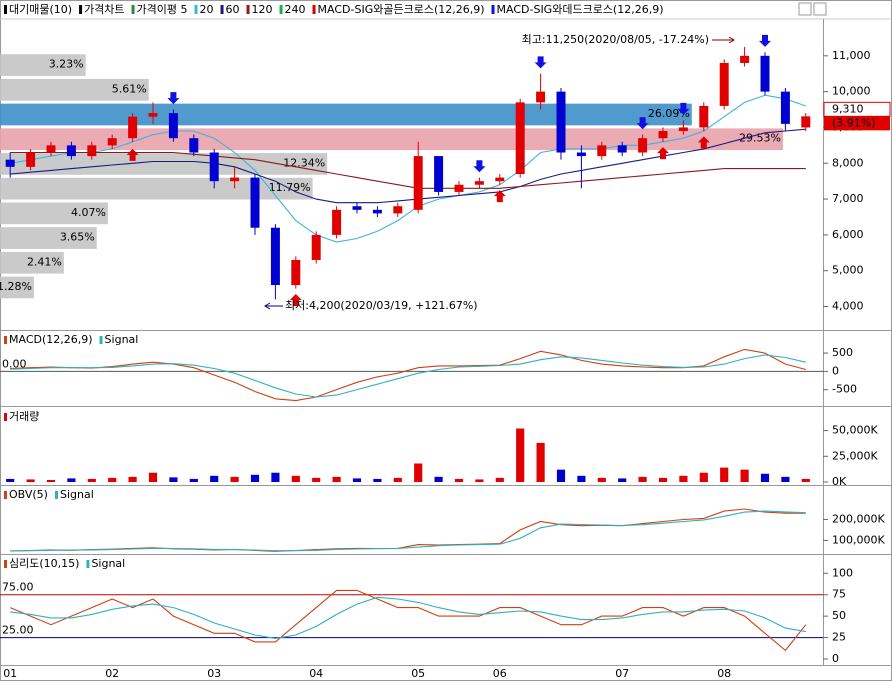 The width and height of the screenshot is (892, 681). What do you see at coordinates (16, 286) in the screenshot?
I see `volume-profile-label: 1.28%` at bounding box center [16, 286].